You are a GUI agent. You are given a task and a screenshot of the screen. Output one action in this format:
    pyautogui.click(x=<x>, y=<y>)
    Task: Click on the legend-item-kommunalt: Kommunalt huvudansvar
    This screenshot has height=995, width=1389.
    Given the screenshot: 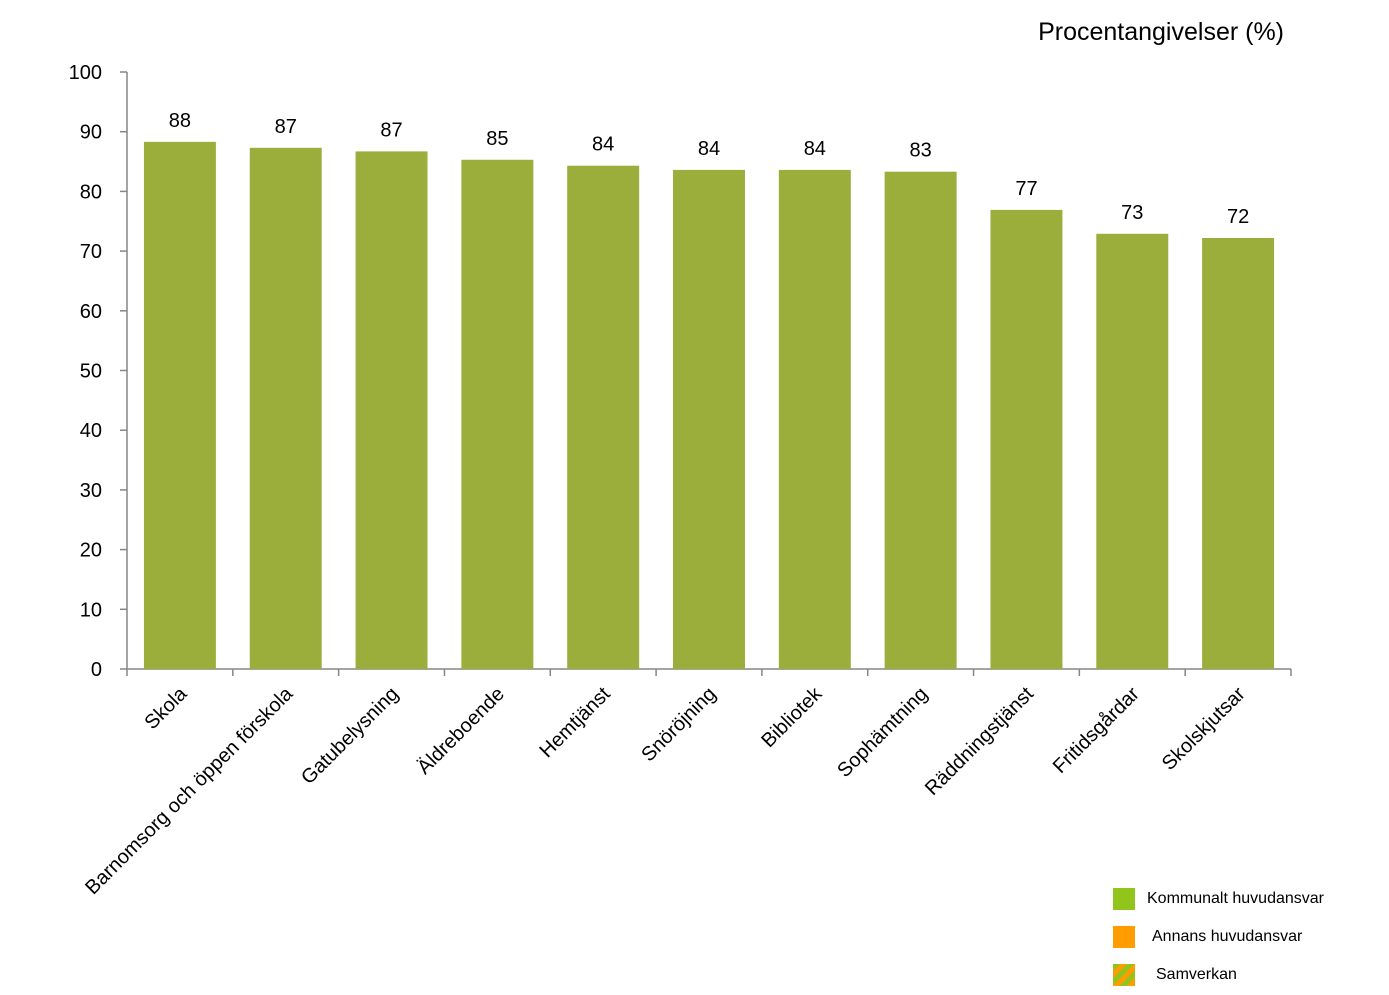 What is the action you would take?
    pyautogui.click(x=1248, y=899)
    